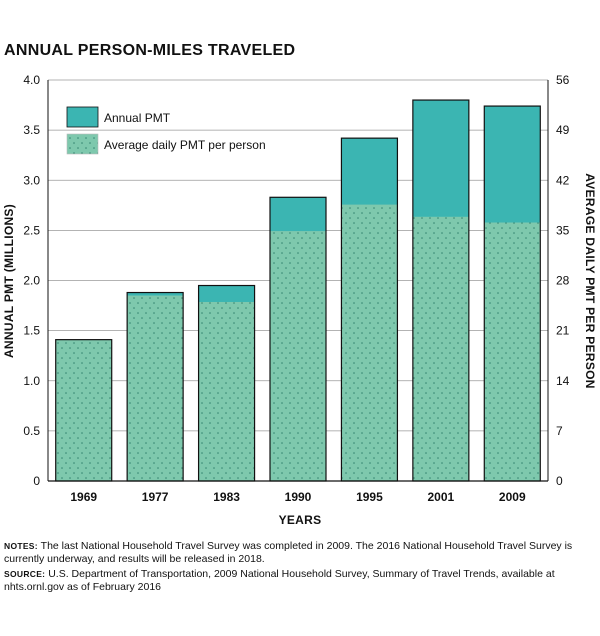 The image size is (600, 636). I want to click on source-label: SOURCE:, so click(25, 574).